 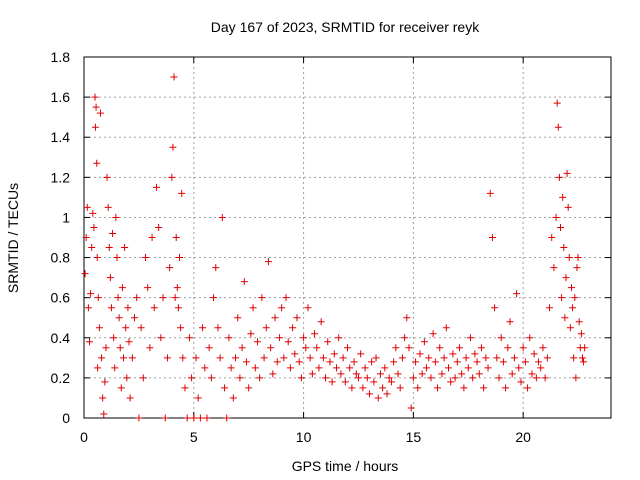 What do you see at coordinates (61, 338) in the screenshot?
I see `y-tick-label: 0.4` at bounding box center [61, 338].